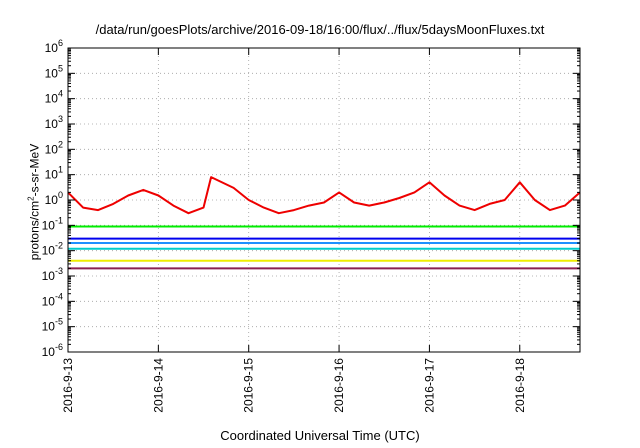  Describe the element at coordinates (320, 435) in the screenshot. I see `x-axis-label: Coordinated Universal Time (UTC)` at that location.